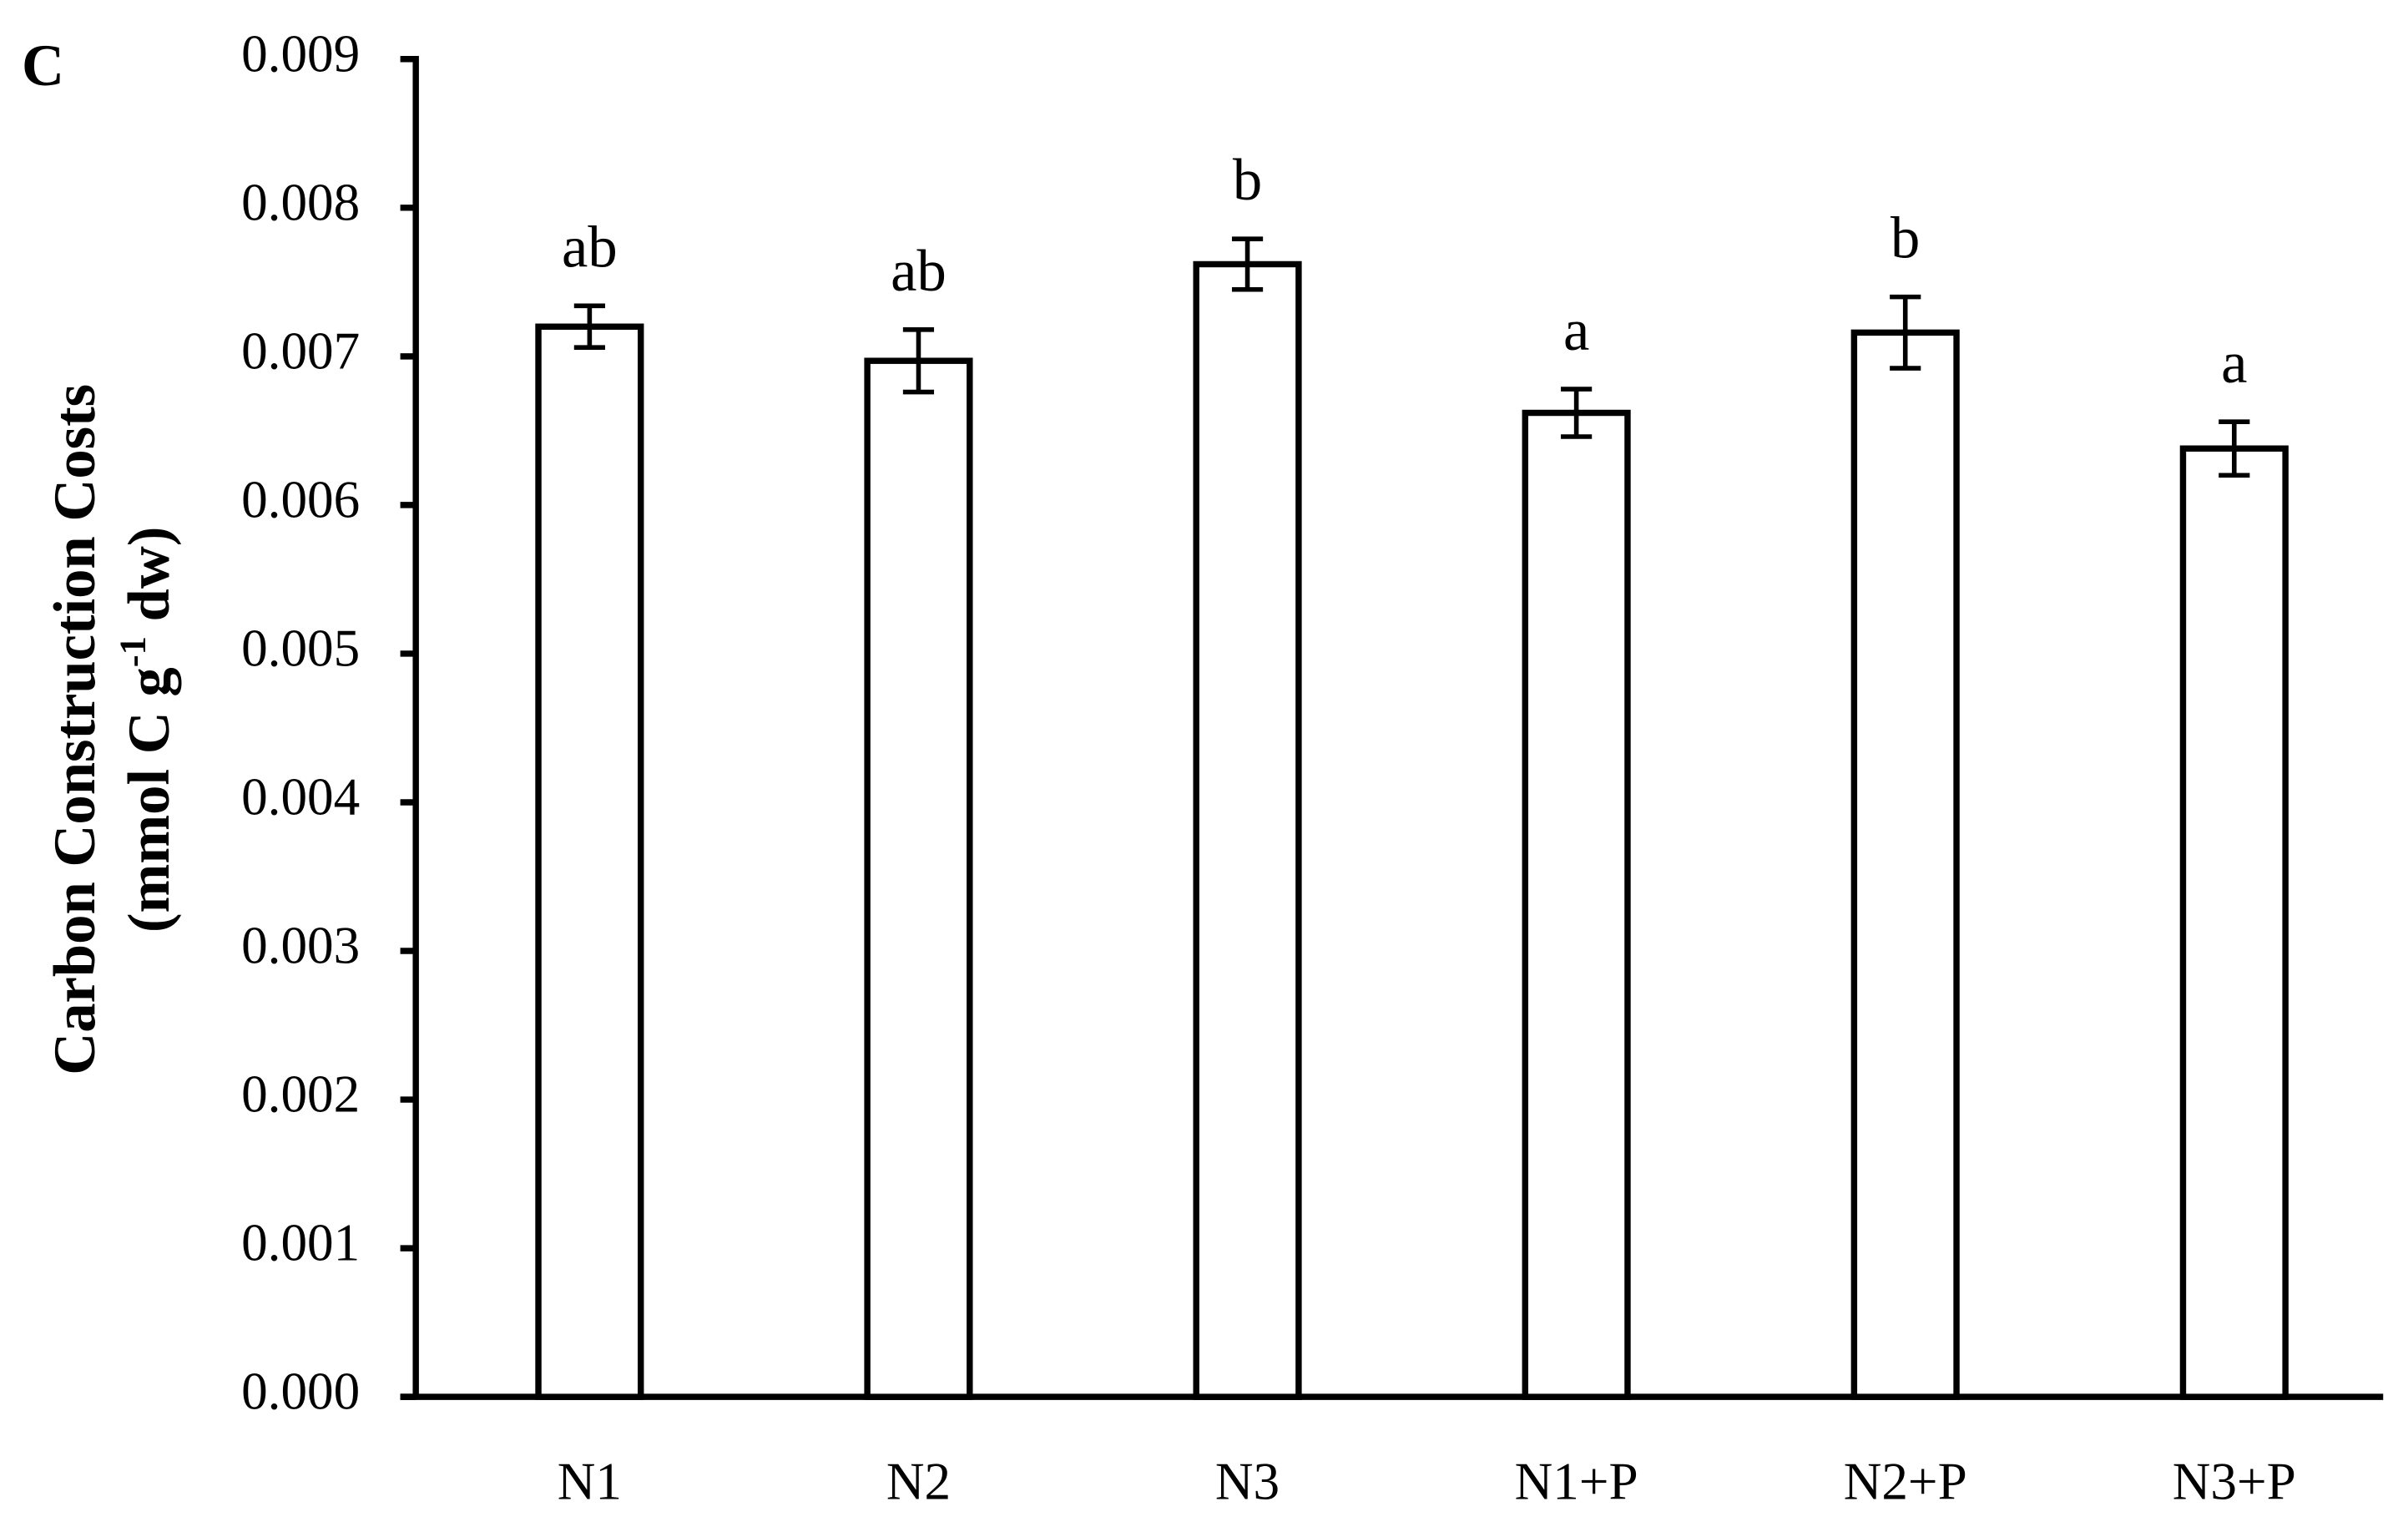 The image size is (2408, 1532). I want to click on y-tick-label: 0.005, so click(300, 648).